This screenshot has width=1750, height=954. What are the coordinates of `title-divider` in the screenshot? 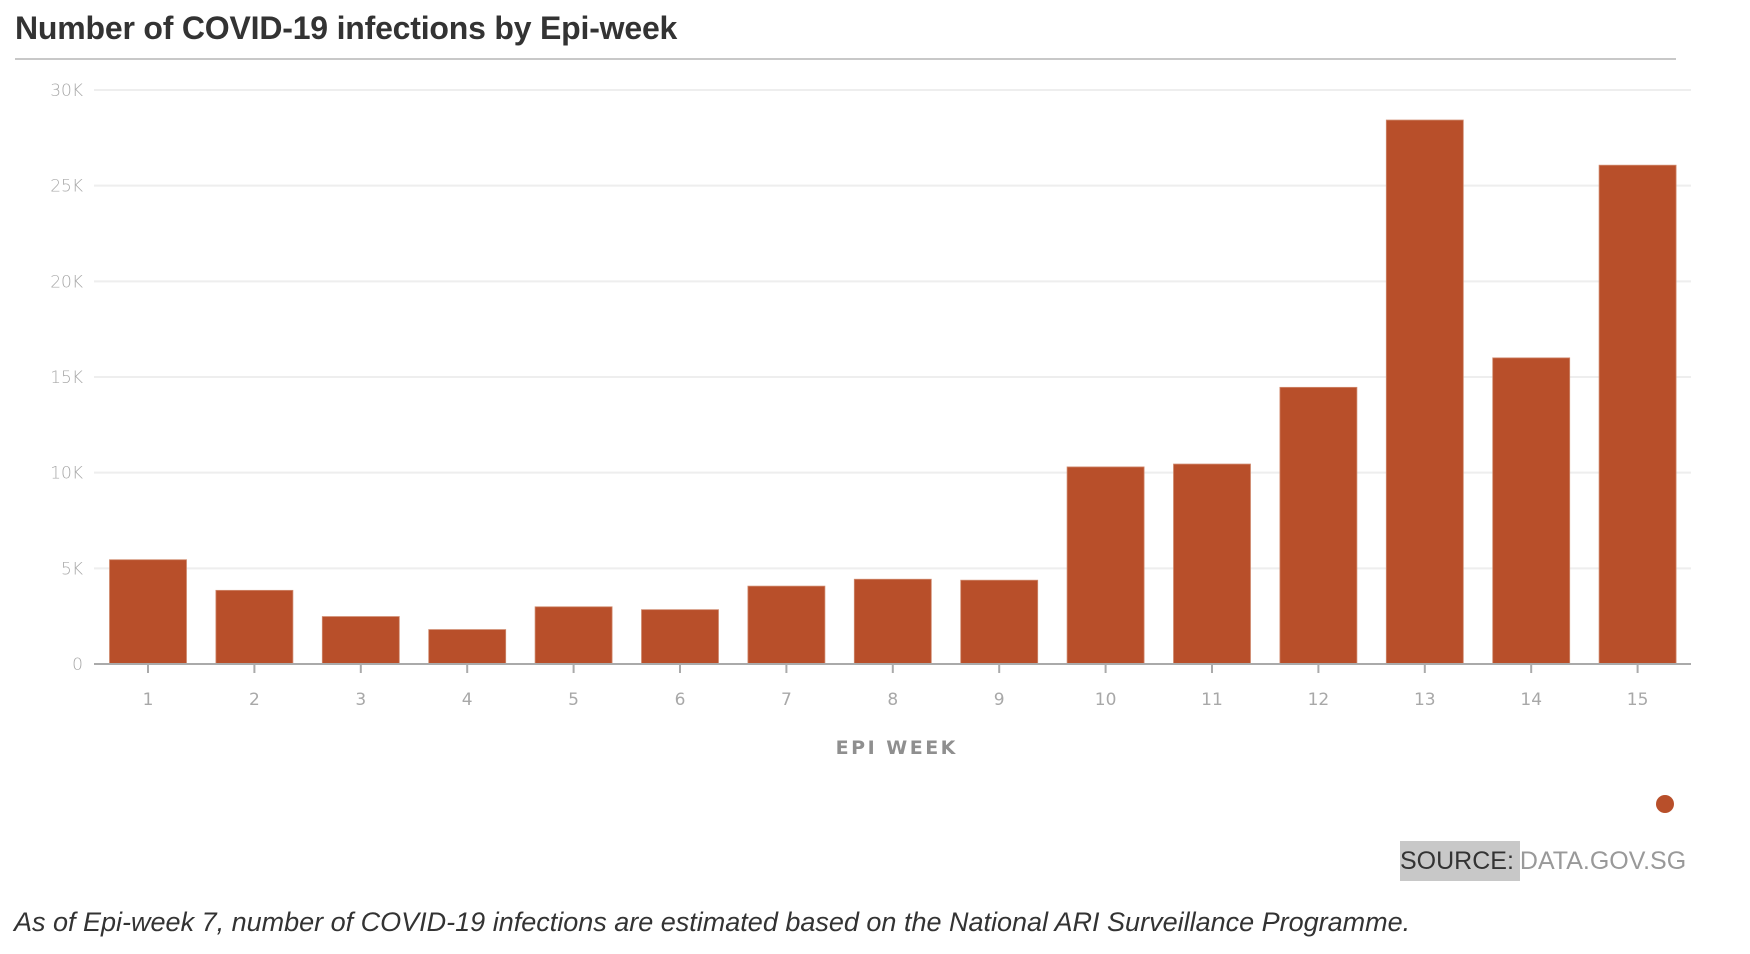 It's located at (845, 59).